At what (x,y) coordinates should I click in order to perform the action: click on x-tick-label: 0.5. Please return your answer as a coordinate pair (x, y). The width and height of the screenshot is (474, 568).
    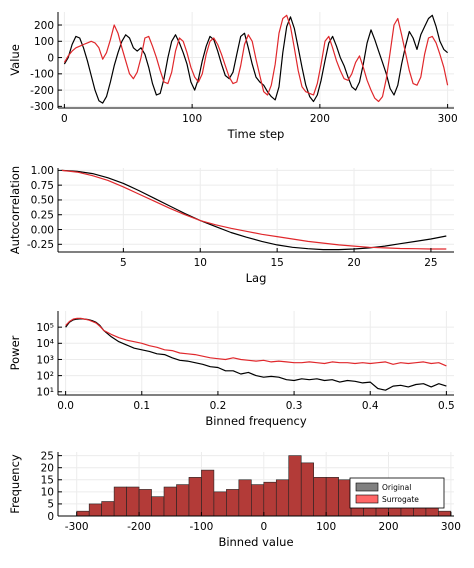
    Looking at the image, I should click on (446, 406).